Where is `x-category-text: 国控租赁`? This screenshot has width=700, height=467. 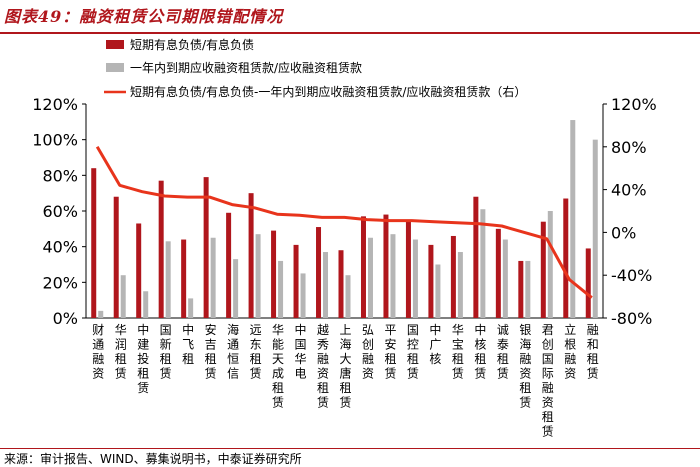
x-category-text: 国控租赁 is located at coordinates (413, 352).